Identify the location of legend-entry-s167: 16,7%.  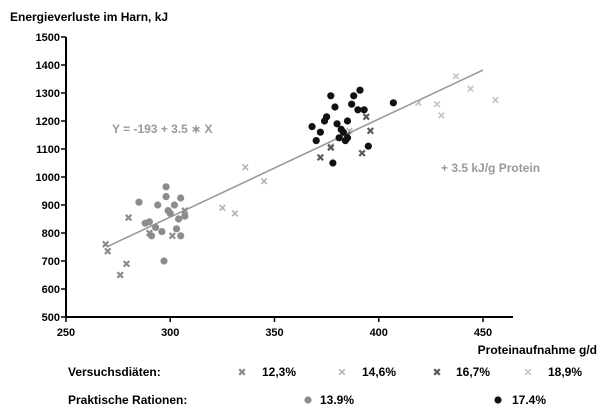
(473, 372).